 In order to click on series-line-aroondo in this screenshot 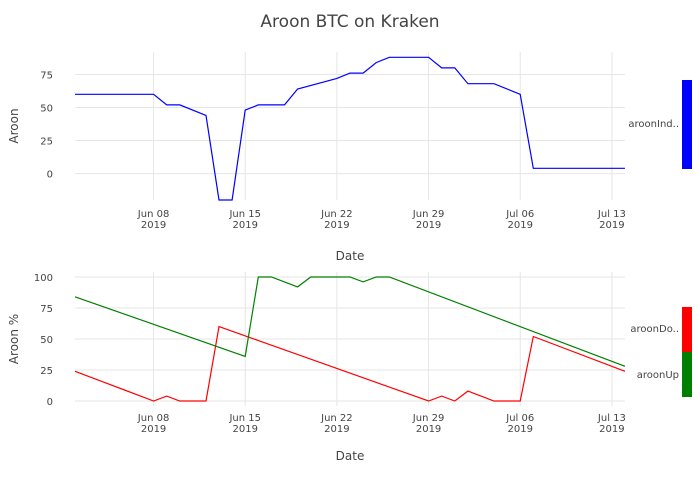, I will do `click(350, 363)`.